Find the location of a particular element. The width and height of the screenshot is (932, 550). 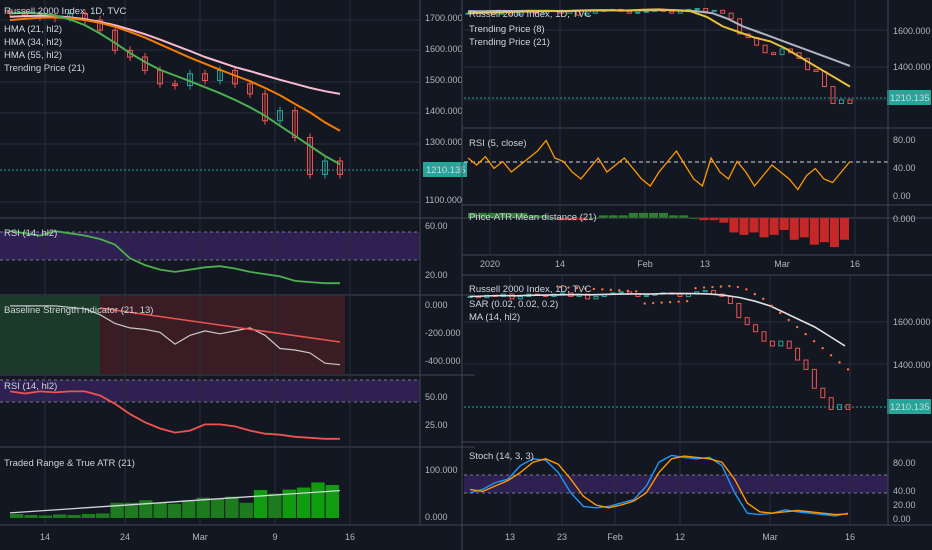

stoch-k-line is located at coordinates (659, 485).